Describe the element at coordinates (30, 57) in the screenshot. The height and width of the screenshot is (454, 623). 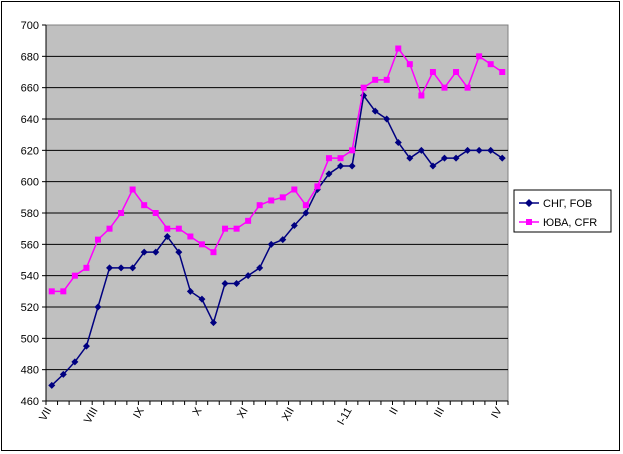
I see `y-tick-label: 680` at that location.